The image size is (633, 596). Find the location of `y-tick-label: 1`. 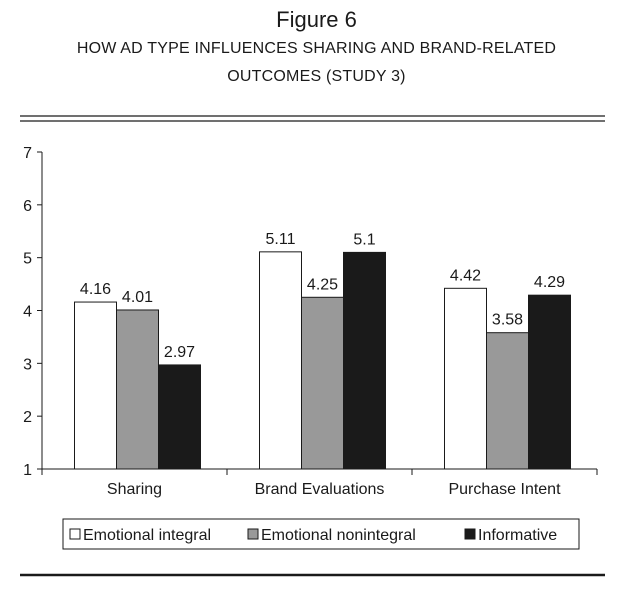

y-tick-label: 1 is located at coordinates (27, 470).